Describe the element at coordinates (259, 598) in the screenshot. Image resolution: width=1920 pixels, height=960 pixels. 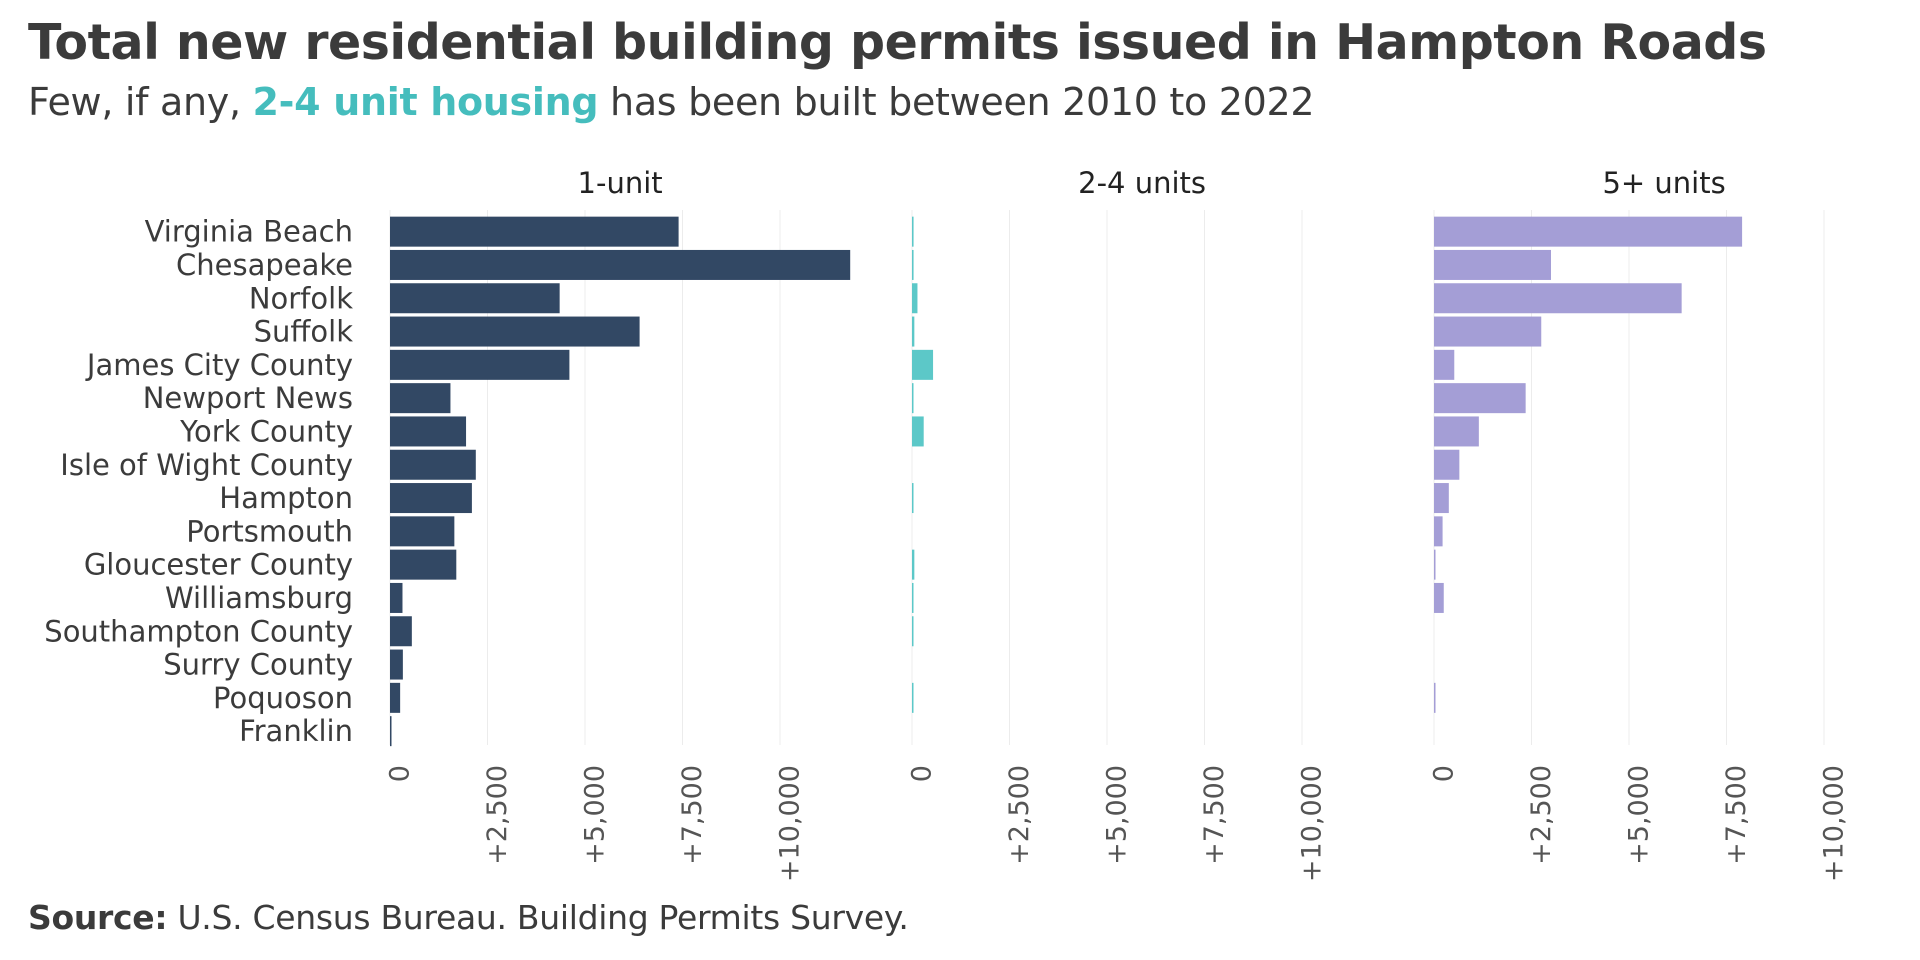
I see `category-label: Williamsburg` at that location.